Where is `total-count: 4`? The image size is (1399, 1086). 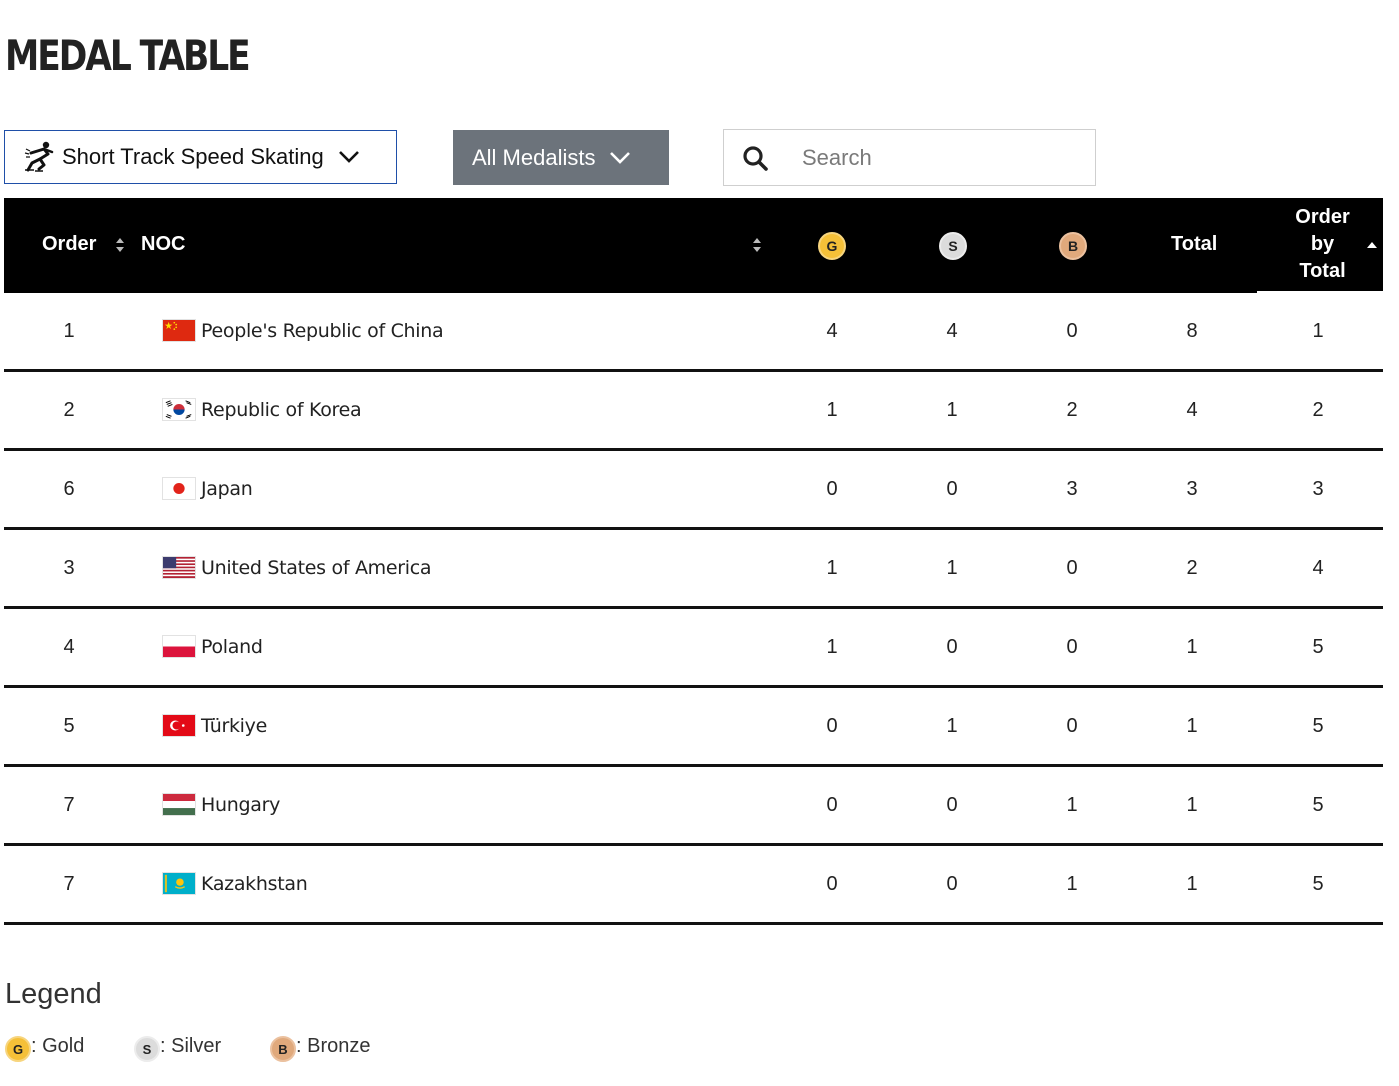 total-count: 4 is located at coordinates (1192, 410).